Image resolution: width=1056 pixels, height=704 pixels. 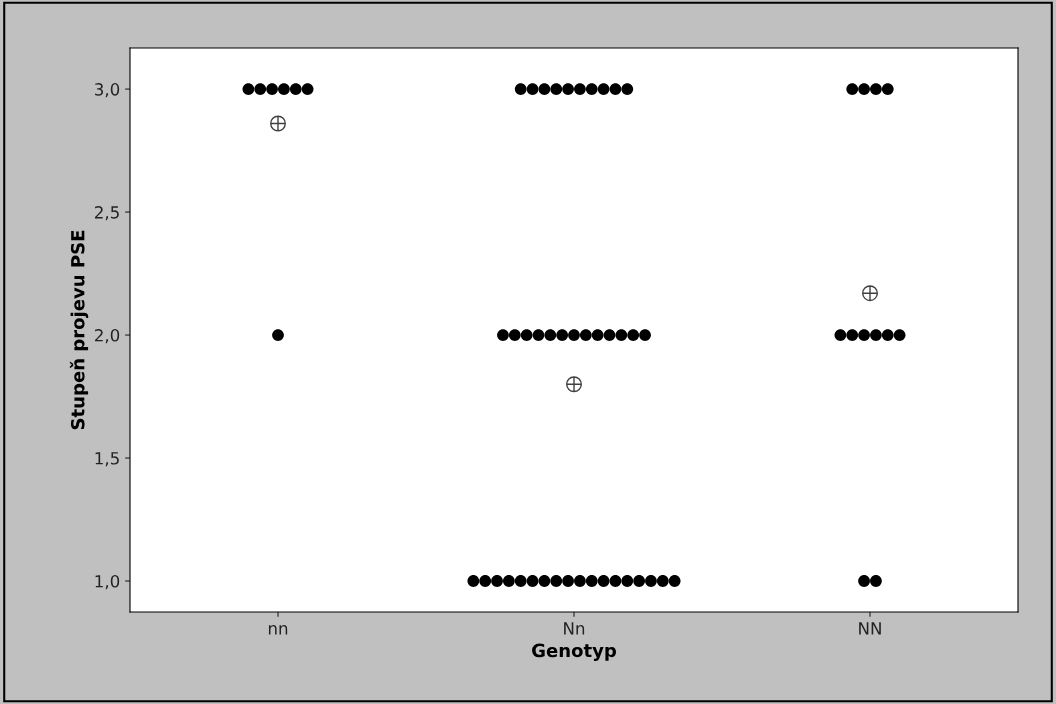 What do you see at coordinates (79, 330) in the screenshot?
I see `y-axis-title: Stupeň projevu PSE` at bounding box center [79, 330].